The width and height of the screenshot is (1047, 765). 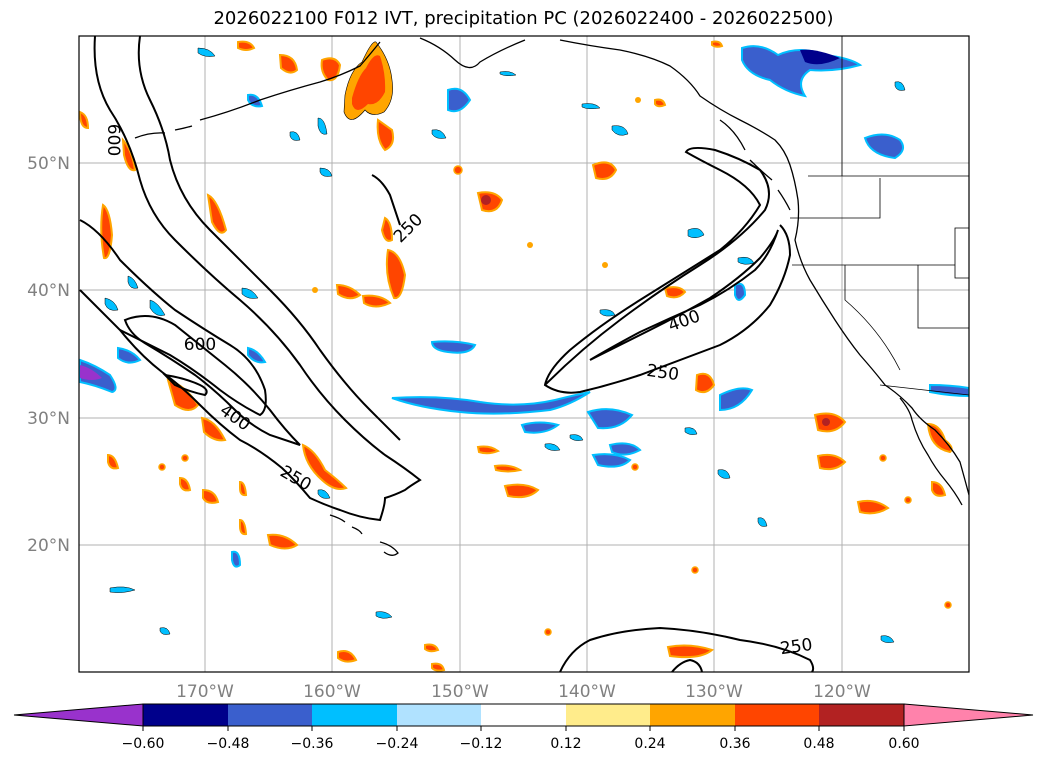 I want to click on lat-label-30: 30°N, so click(x=48, y=419).